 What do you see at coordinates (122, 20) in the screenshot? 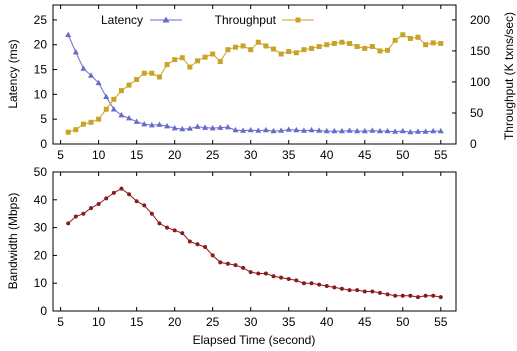
I see `legend-latency-label: Latency` at bounding box center [122, 20].